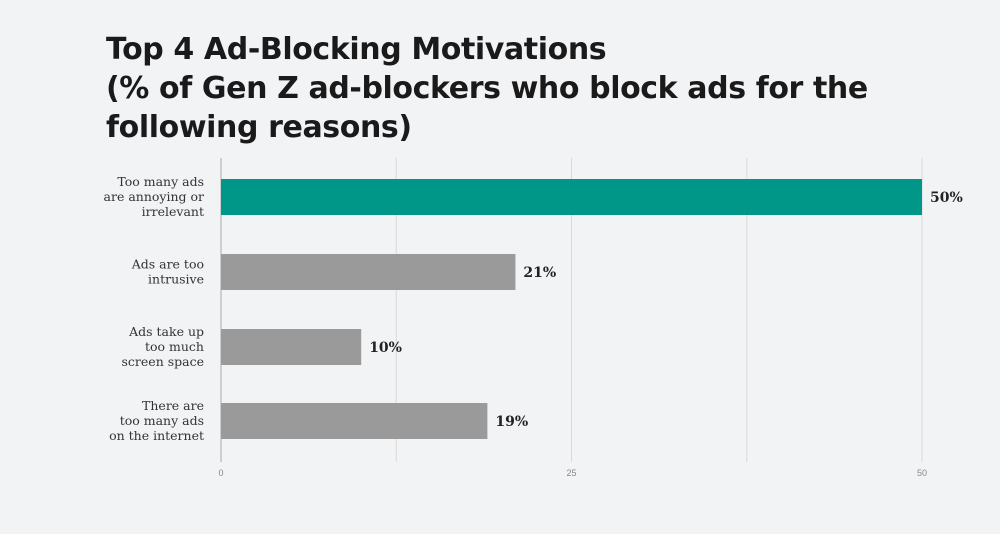 This screenshot has height=534, width=1000. I want to click on category-label-line: Too many ads, so click(160, 181).